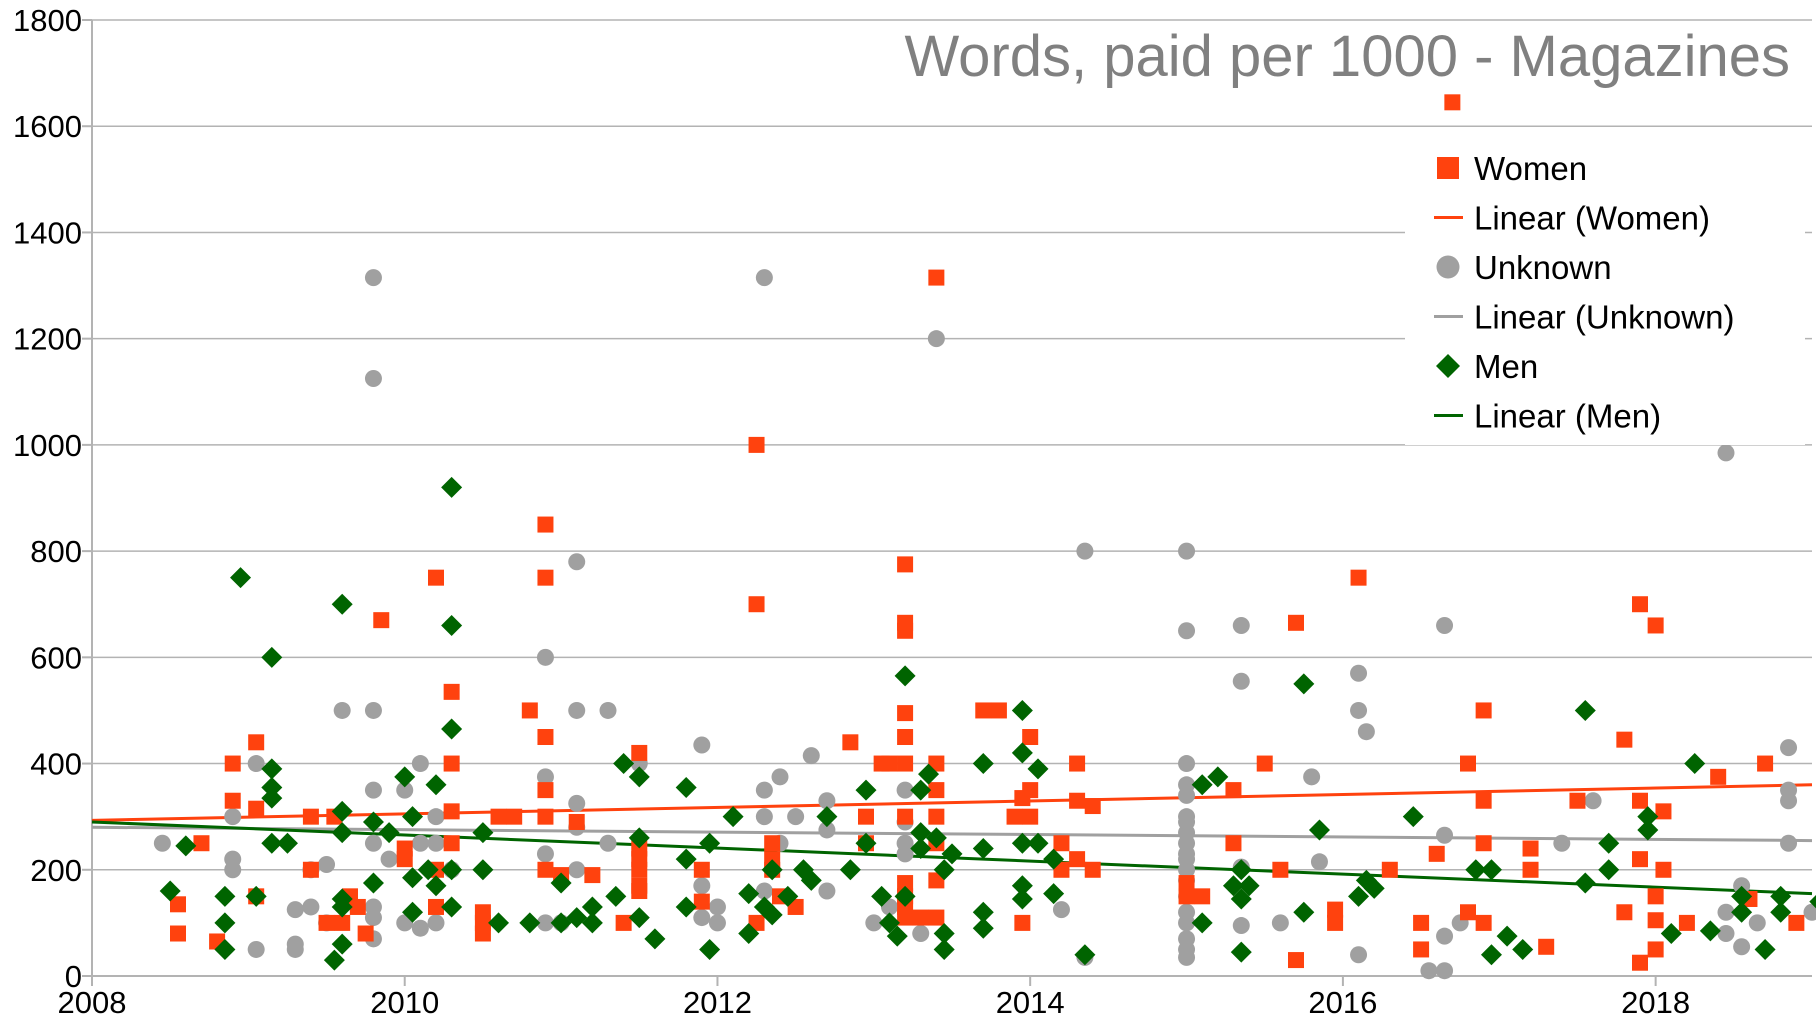 The height and width of the screenshot is (1025, 1816). Describe the element at coordinates (1604, 317) in the screenshot. I see `legend-label: Linear (Unknown)` at that location.